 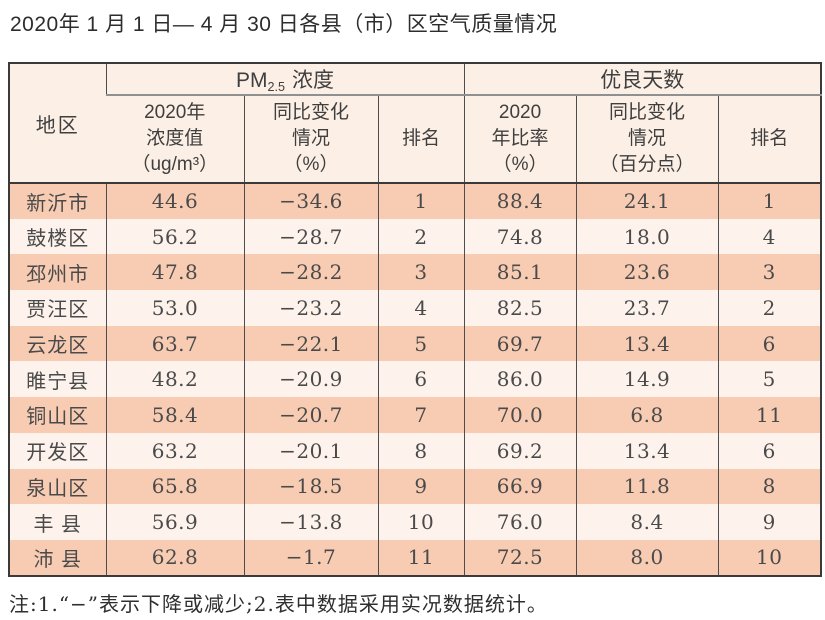 I want to click on pm25-value-cell: 62.8, so click(x=174, y=557).